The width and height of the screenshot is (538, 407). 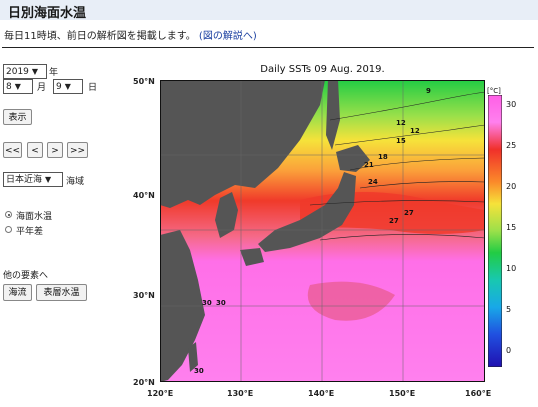 I want to click on region-select: 日本近海 ▼, so click(x=33, y=179).